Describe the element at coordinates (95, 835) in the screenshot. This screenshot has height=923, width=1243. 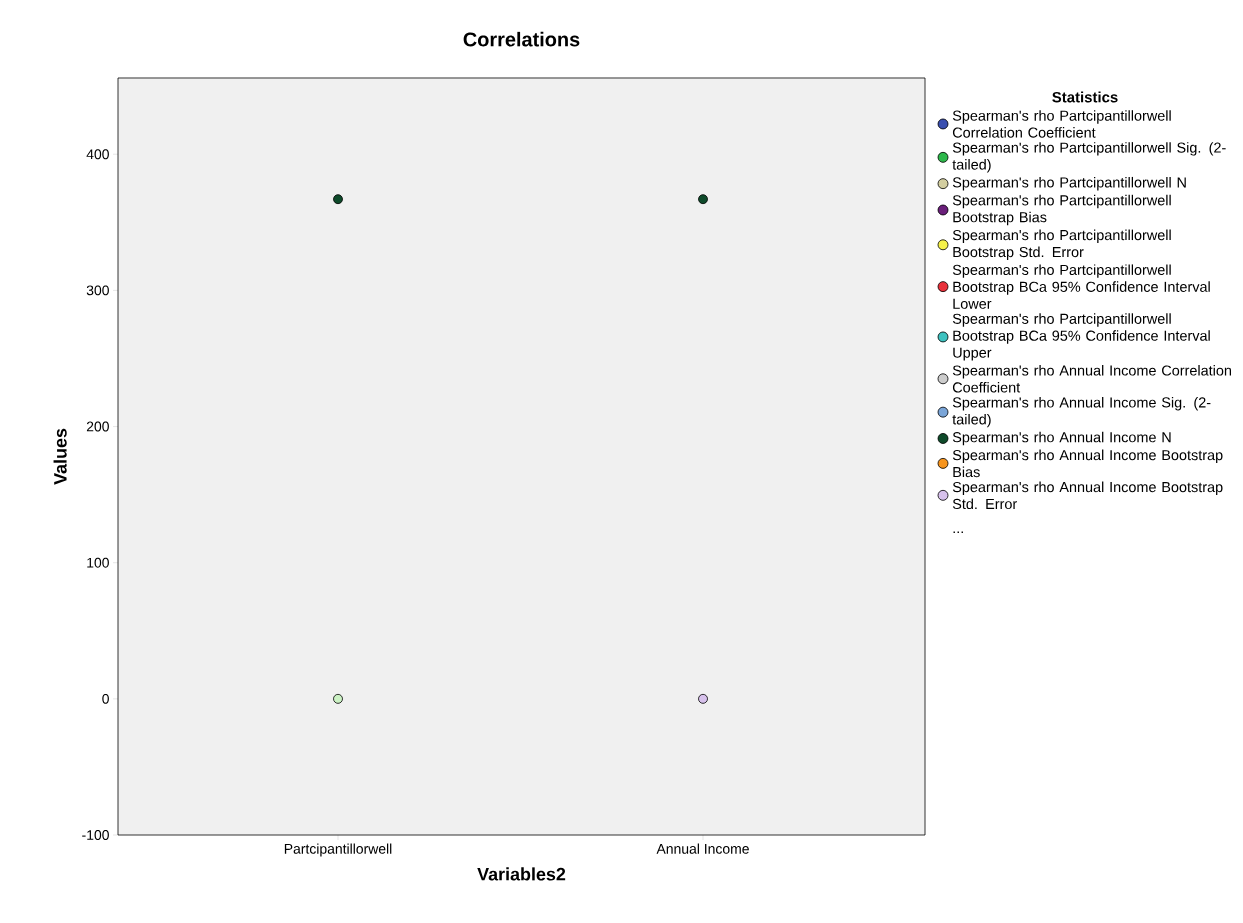
I see `y-tick-label: -100` at that location.